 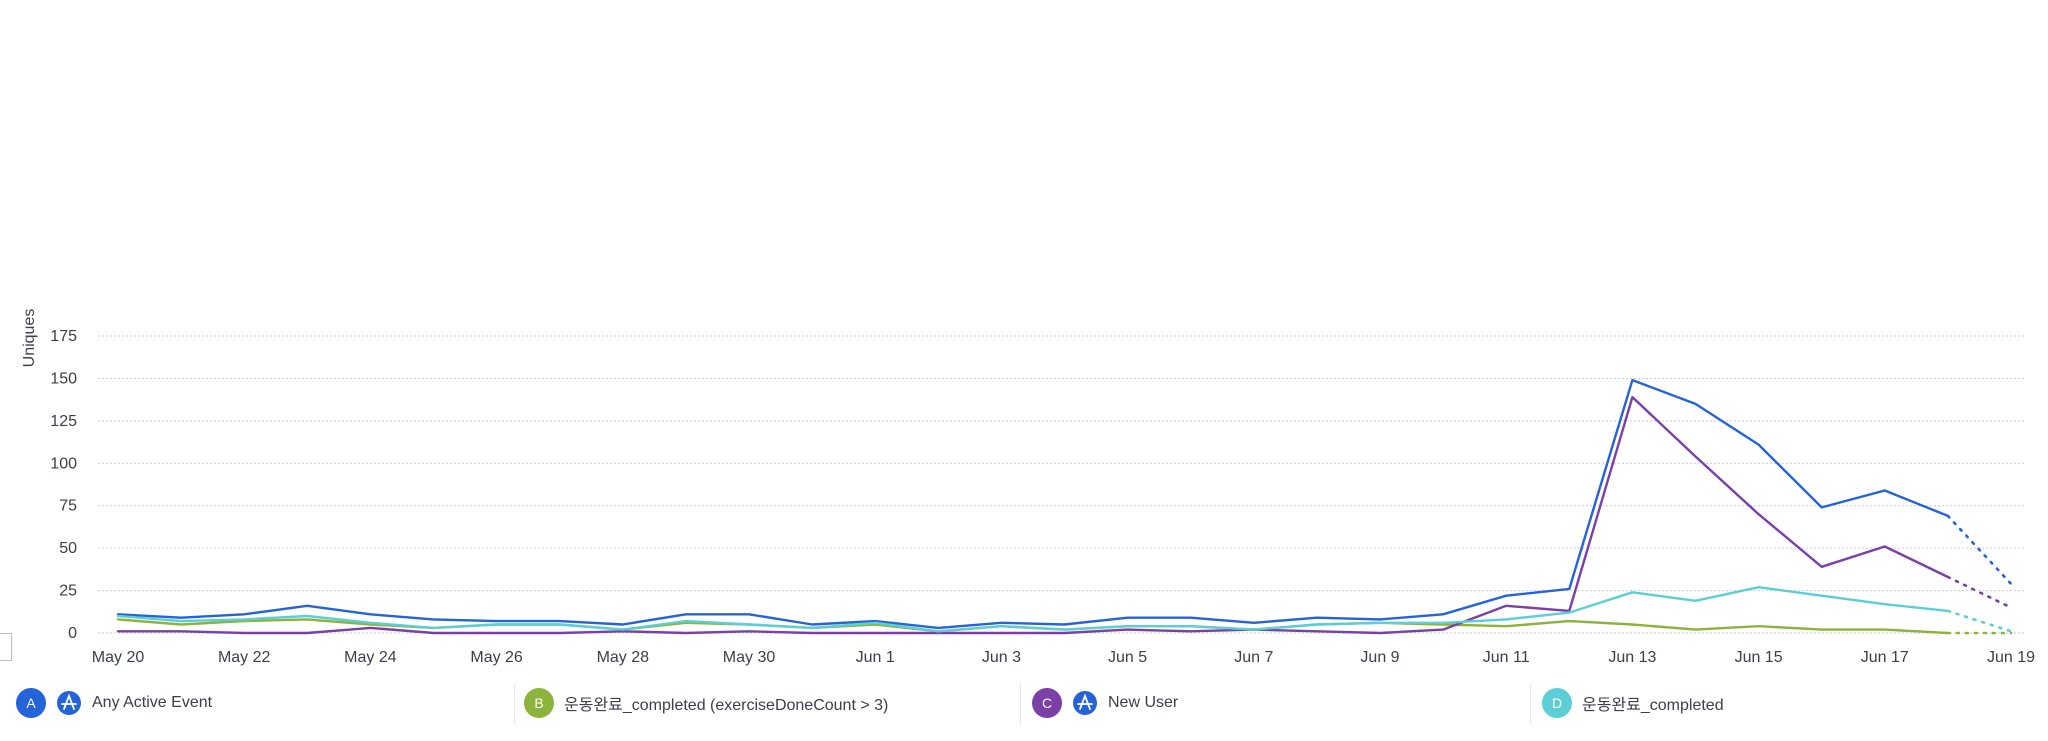 What do you see at coordinates (1653, 705) in the screenshot?
I see `legend-label: 운동완료_completed` at bounding box center [1653, 705].